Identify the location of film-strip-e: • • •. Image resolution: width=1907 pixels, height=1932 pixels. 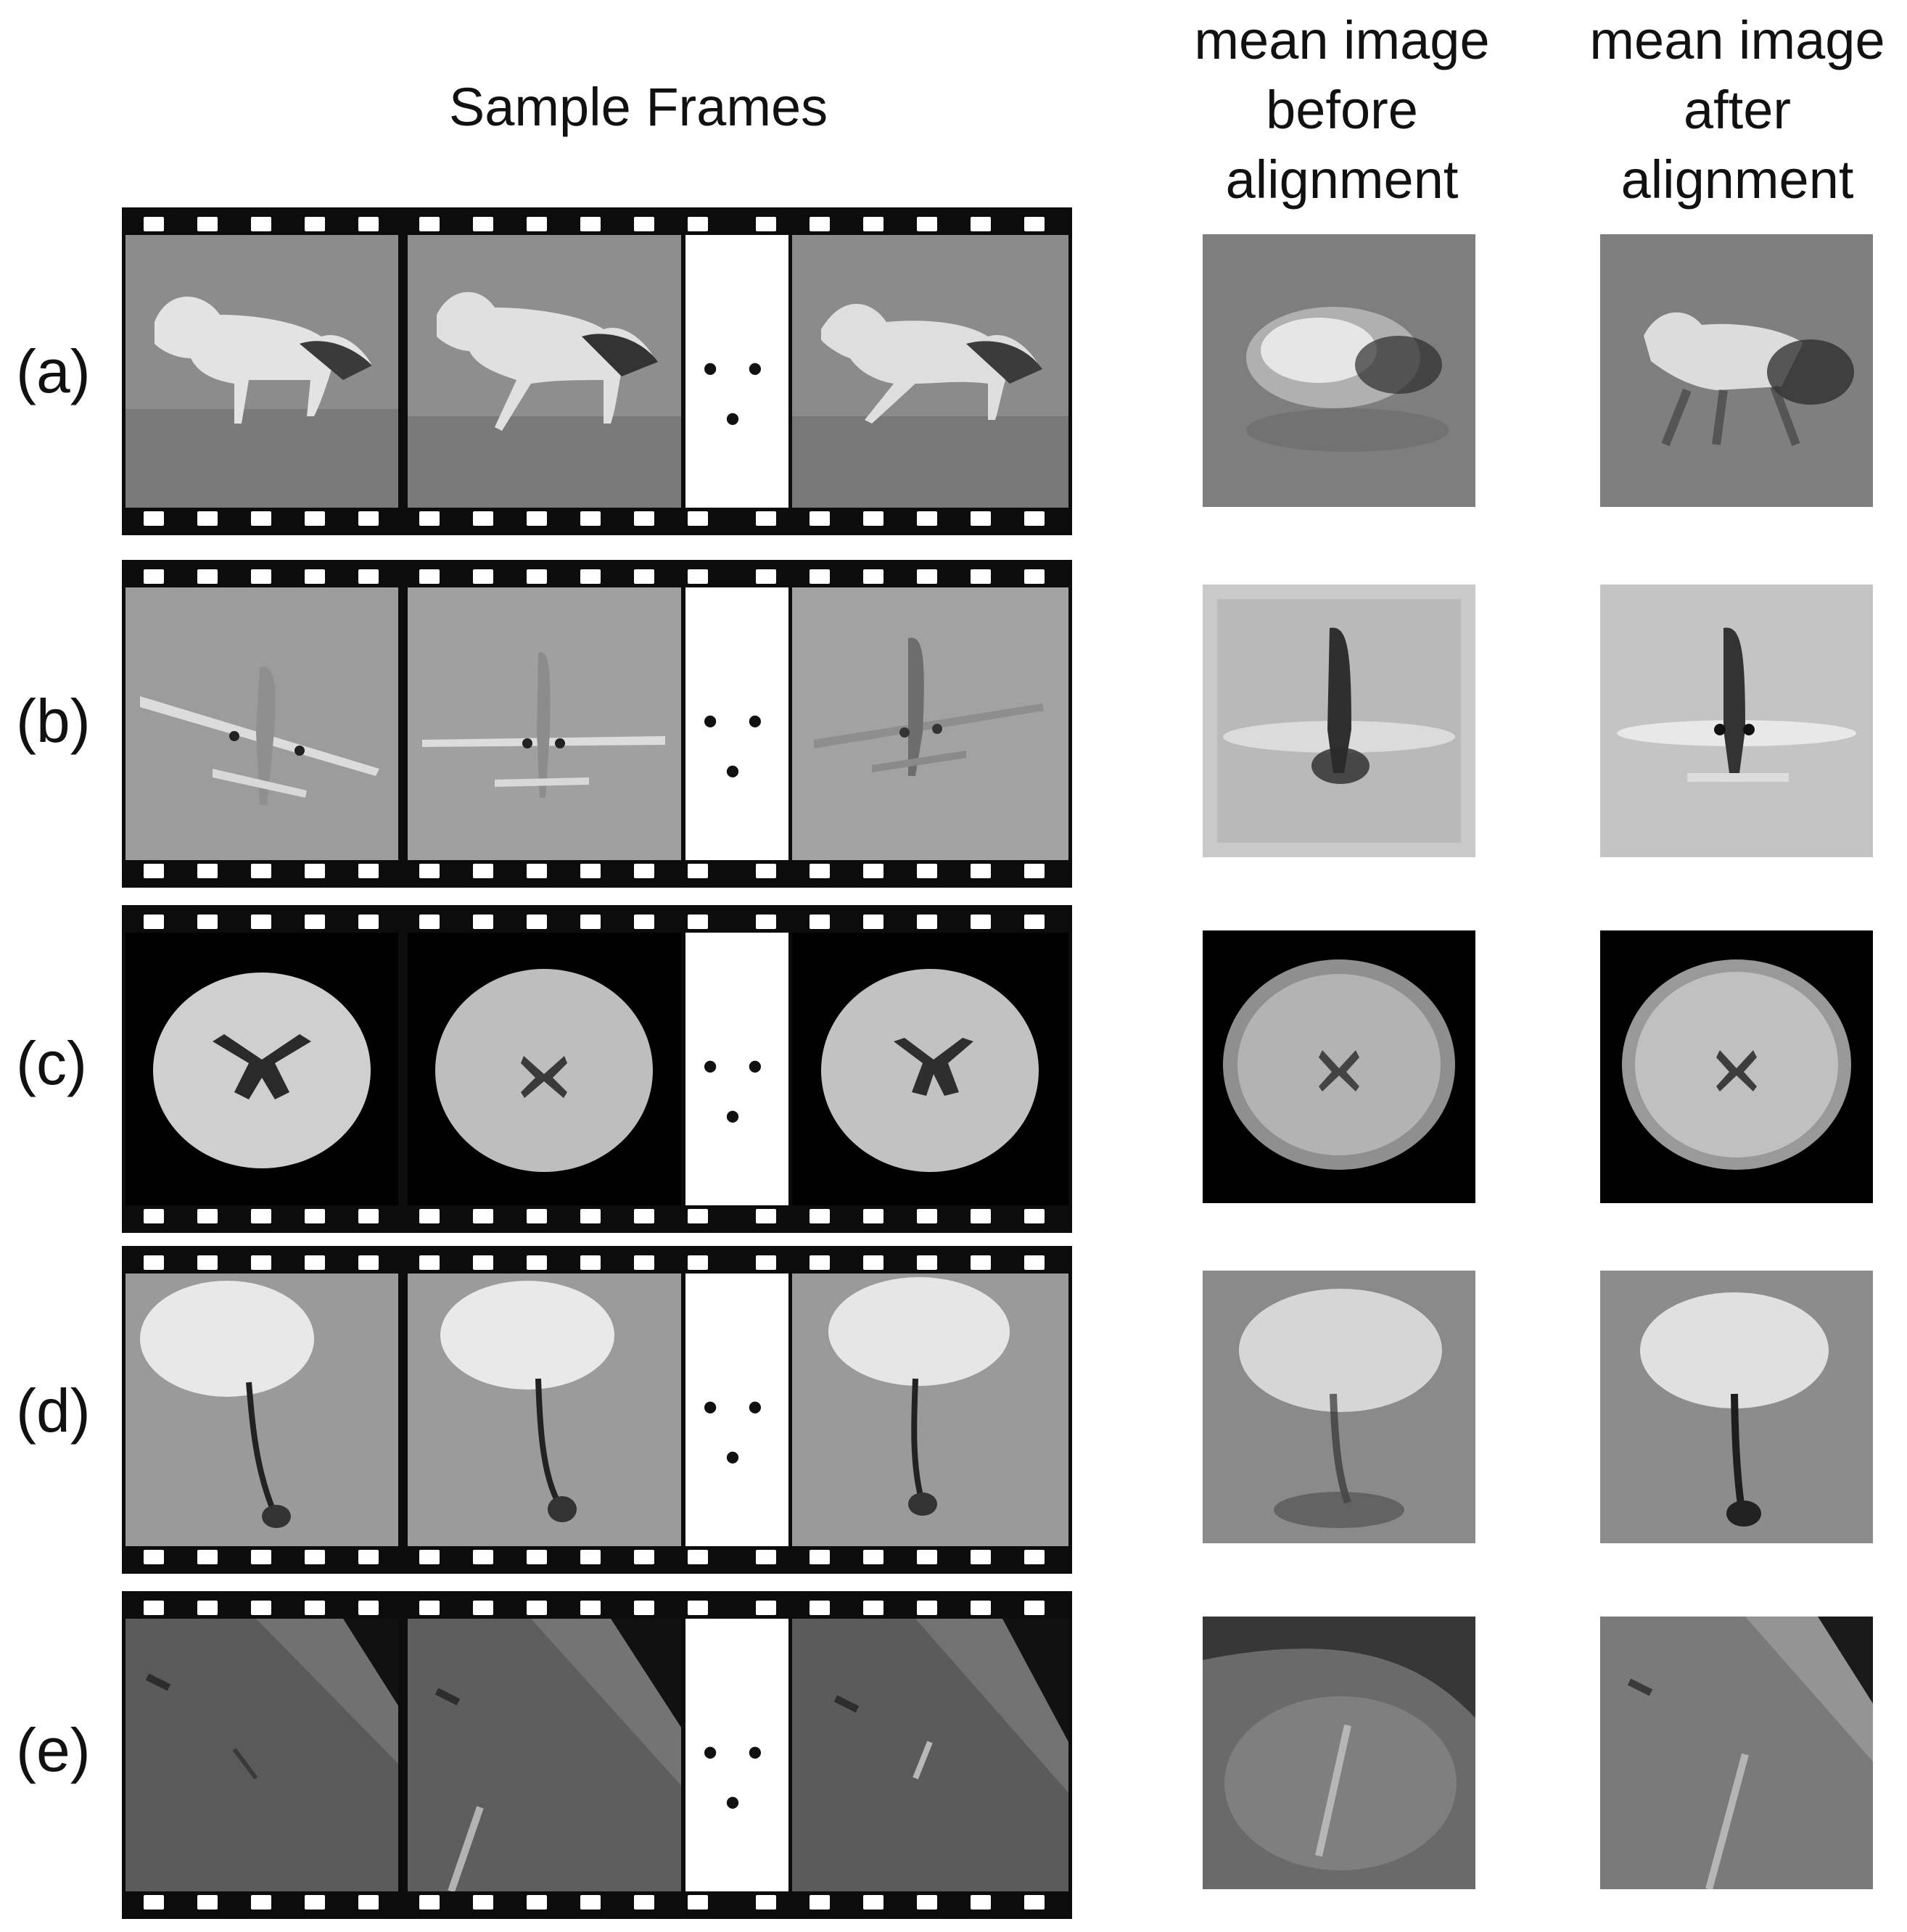
(597, 1755).